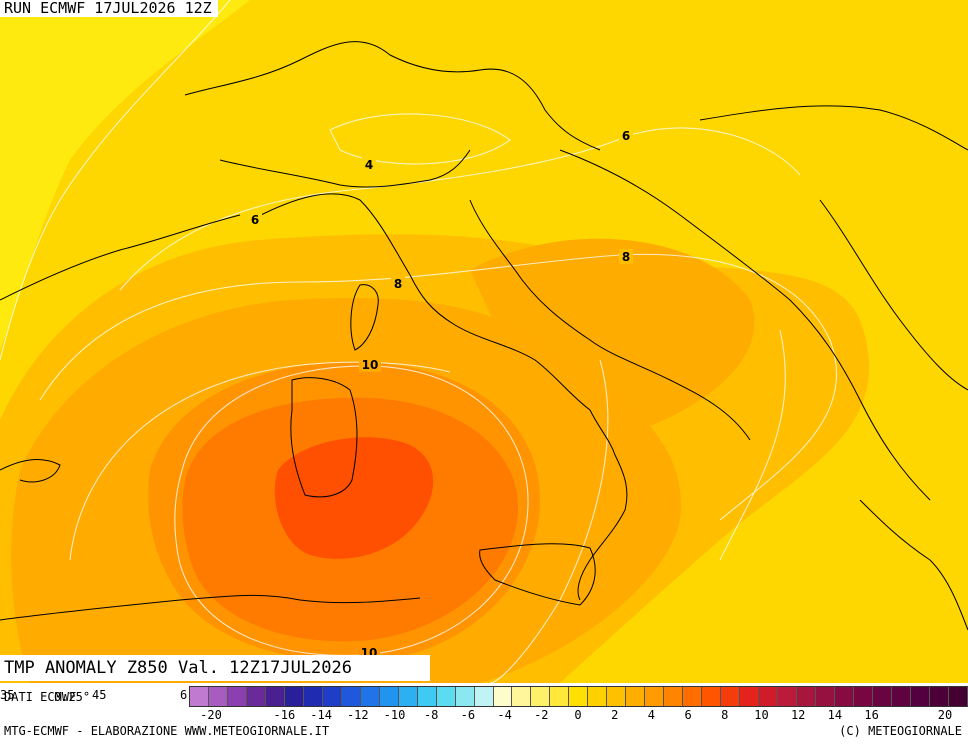 The width and height of the screenshot is (968, 745). What do you see at coordinates (431, 715) in the screenshot?
I see `colorbar-tick-label: -8` at bounding box center [431, 715].